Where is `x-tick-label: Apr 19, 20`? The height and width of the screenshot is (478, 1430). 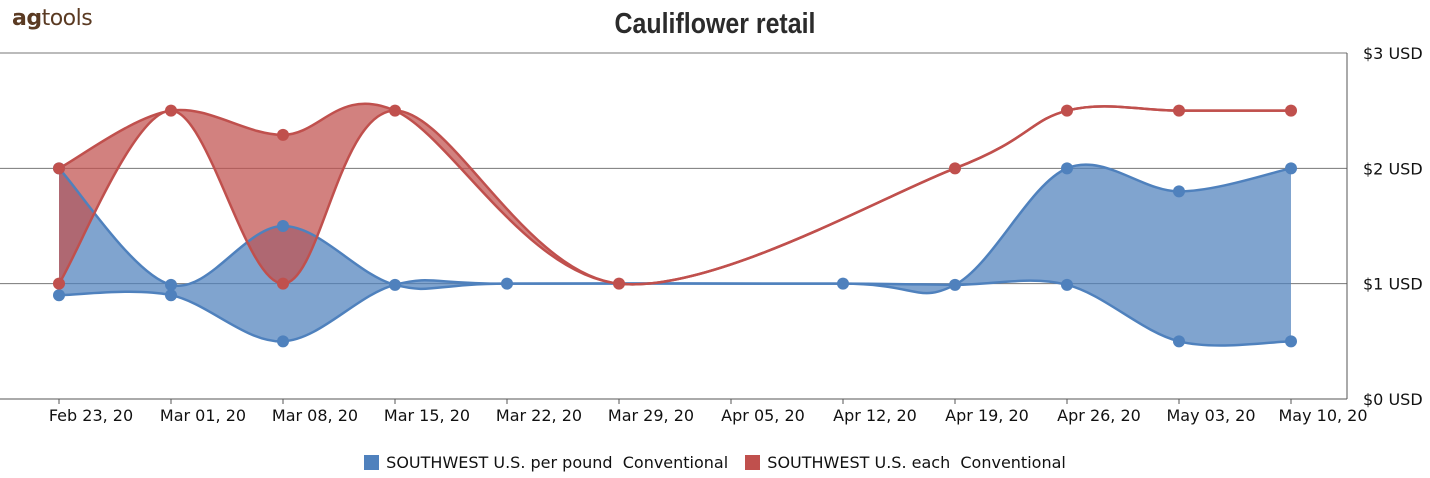 x-tick-label: Apr 19, 20 is located at coordinates (987, 415).